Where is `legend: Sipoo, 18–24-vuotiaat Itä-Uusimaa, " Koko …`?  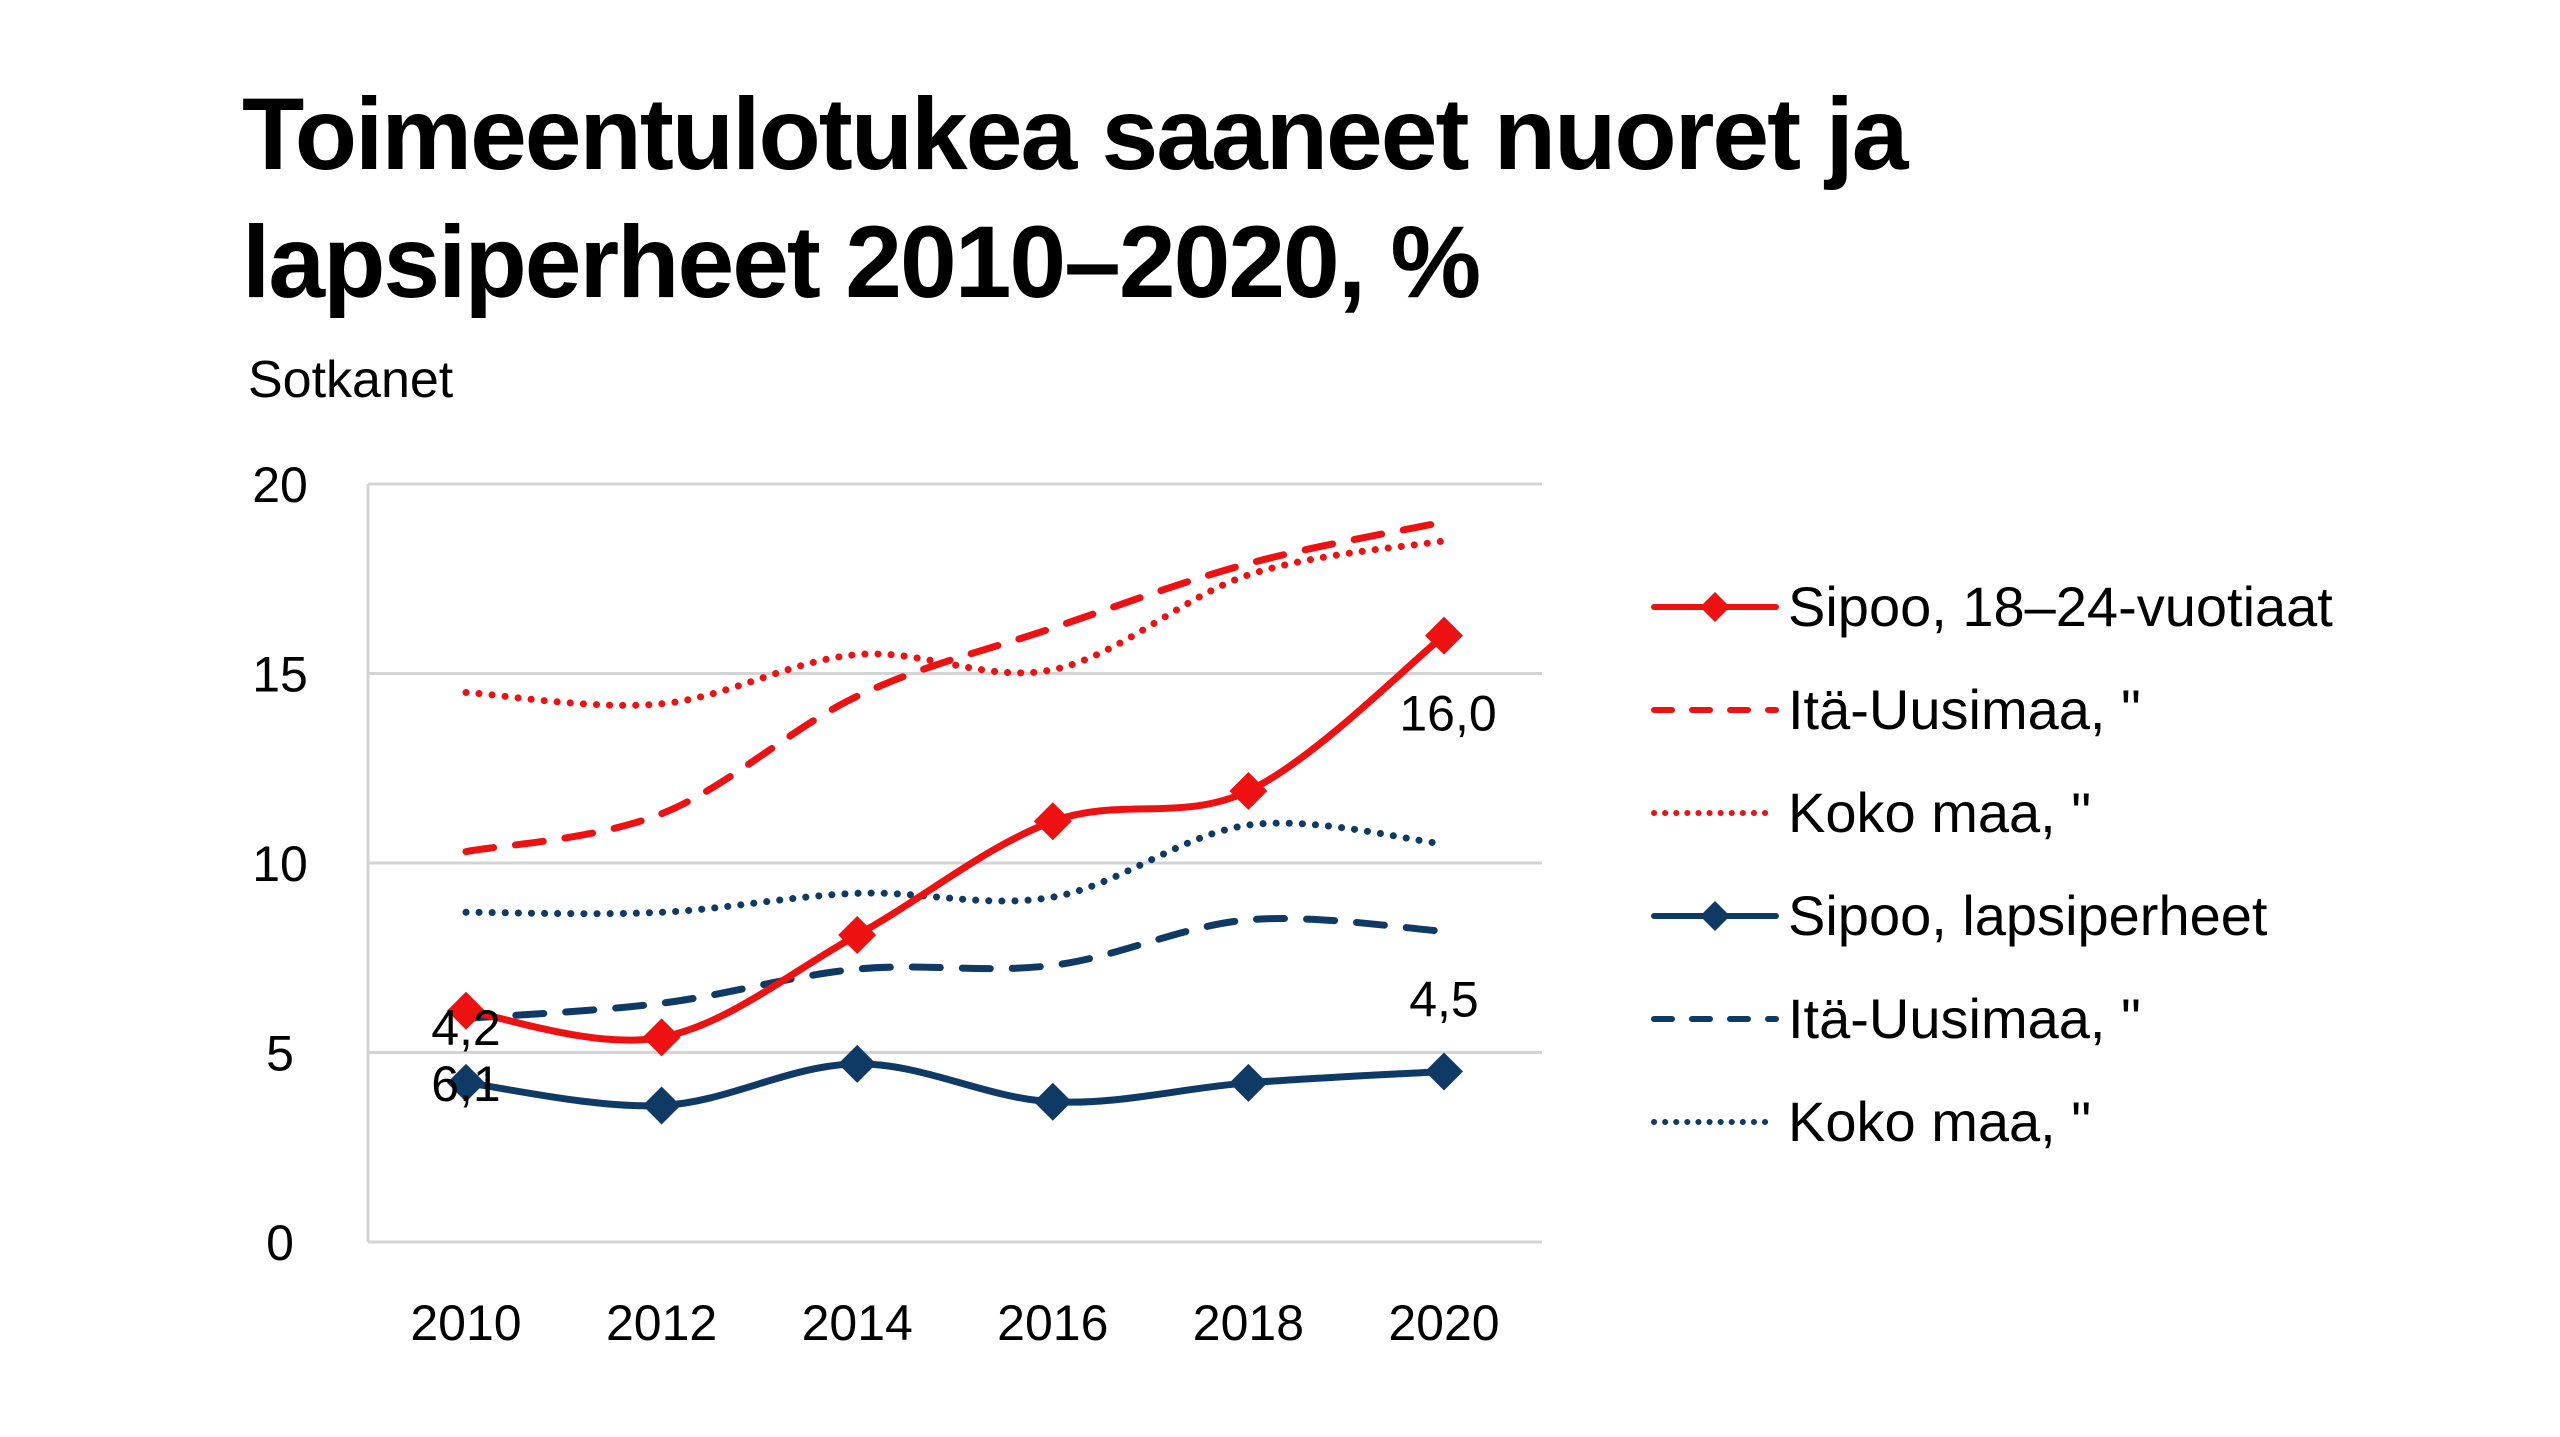
legend: Sipoo, 18–24-vuotiaat Itä-Uusimaa, " Koko … is located at coordinates (1991, 864).